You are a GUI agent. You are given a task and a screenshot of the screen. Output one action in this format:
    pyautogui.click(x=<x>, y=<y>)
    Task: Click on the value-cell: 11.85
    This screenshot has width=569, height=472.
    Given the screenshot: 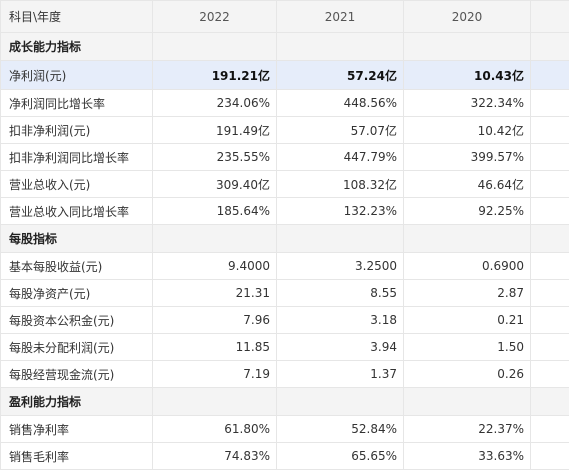 What is the action you would take?
    pyautogui.click(x=214, y=347)
    